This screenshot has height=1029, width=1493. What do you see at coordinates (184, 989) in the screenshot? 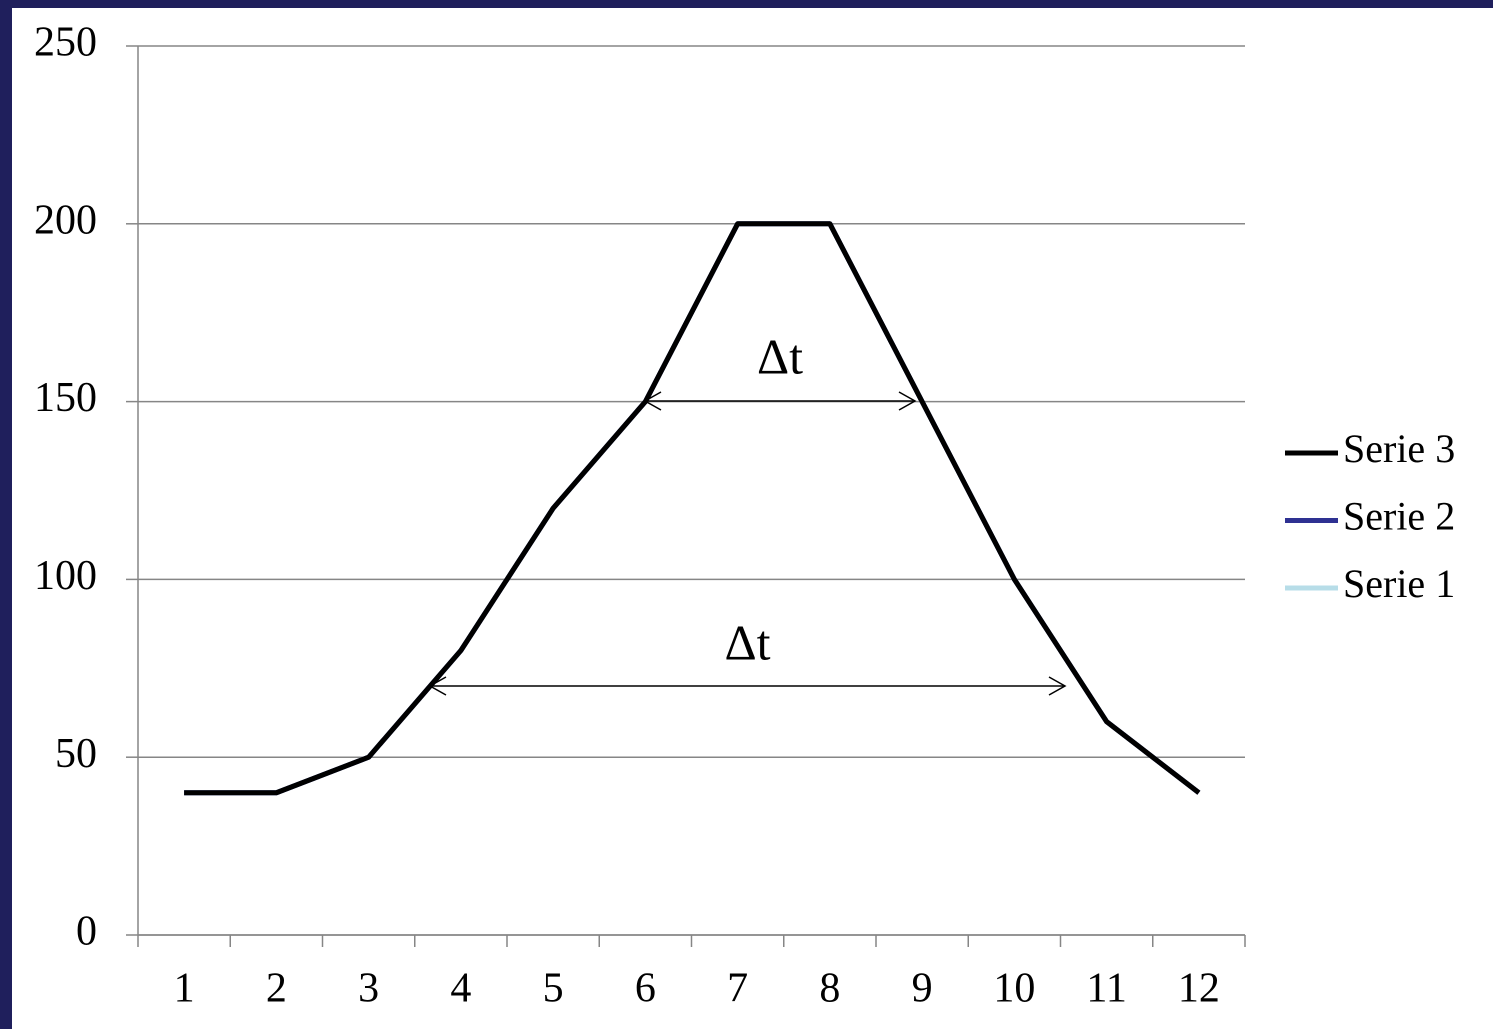
I see `x-tick-label: 1` at bounding box center [184, 989].